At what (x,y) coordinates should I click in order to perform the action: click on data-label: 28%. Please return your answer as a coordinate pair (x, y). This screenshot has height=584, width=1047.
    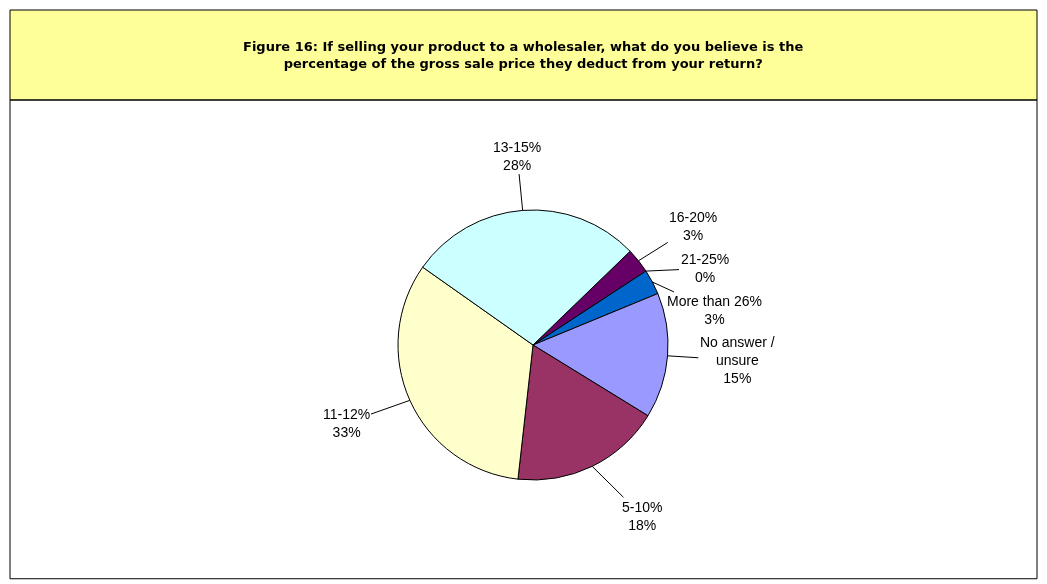
    Looking at the image, I should click on (517, 165).